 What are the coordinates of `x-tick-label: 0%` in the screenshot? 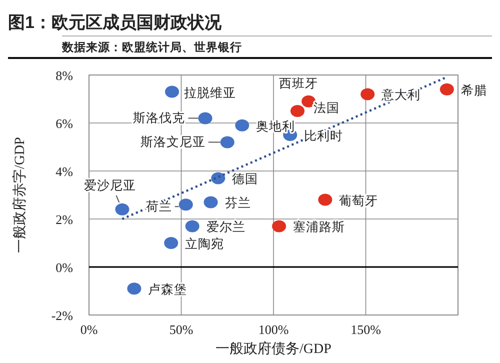 It's located at (89, 329).